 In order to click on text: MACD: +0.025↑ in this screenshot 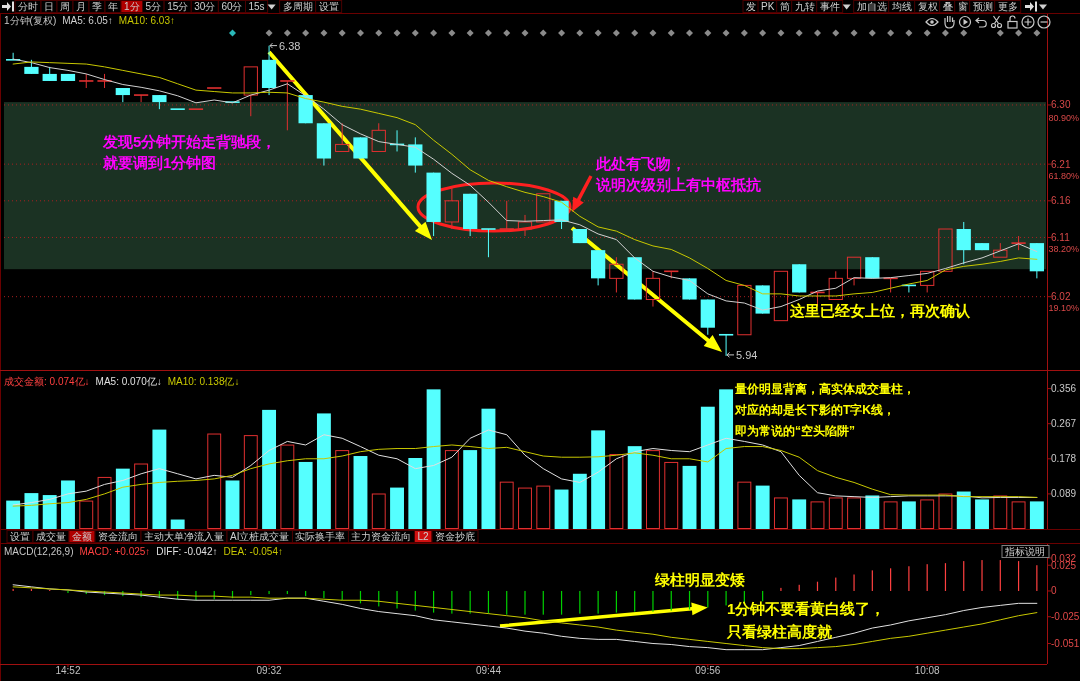, I will do `click(115, 551)`.